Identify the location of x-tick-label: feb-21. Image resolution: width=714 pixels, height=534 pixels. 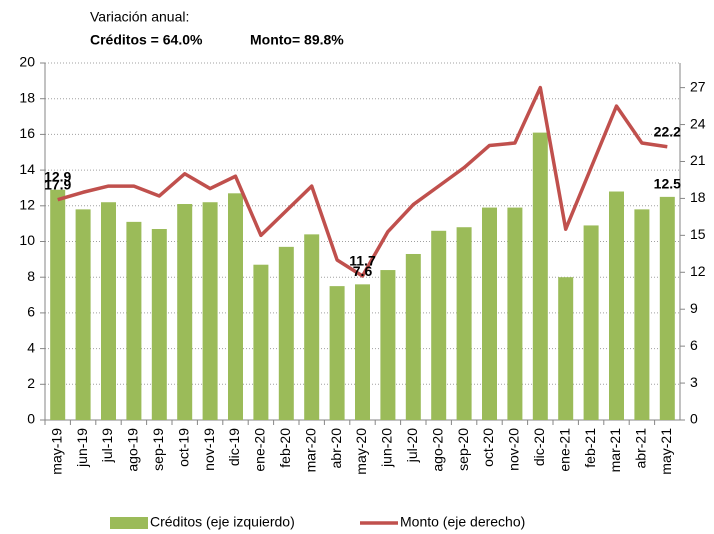
(590, 448).